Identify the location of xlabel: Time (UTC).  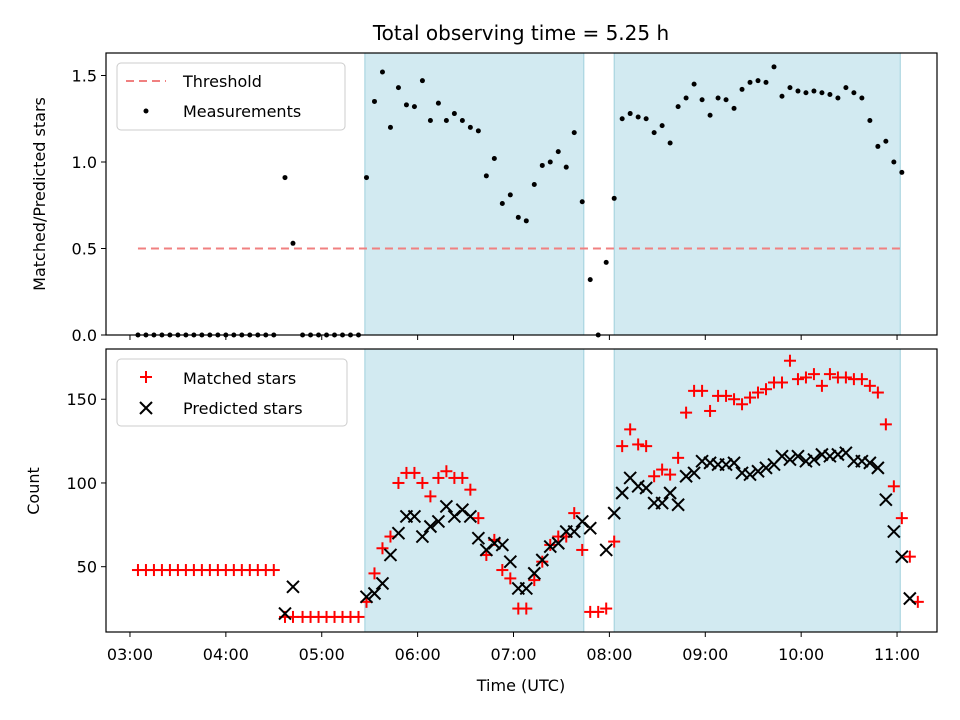
(520, 685).